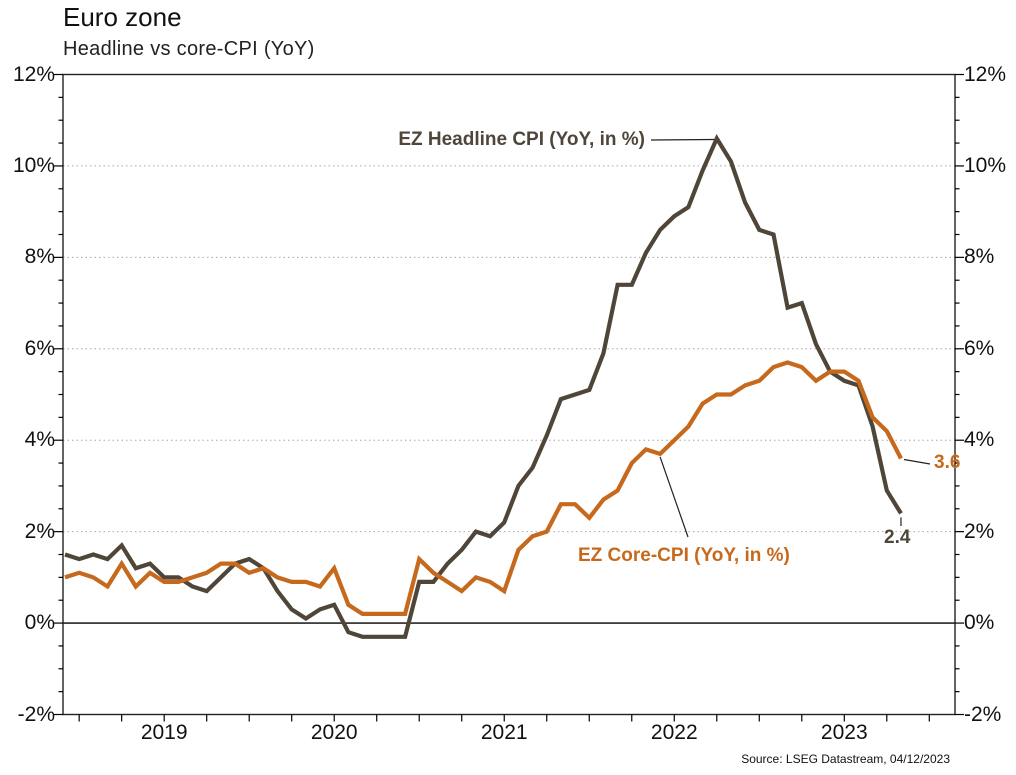  I want to click on chart-title: Euro zone, so click(122, 17).